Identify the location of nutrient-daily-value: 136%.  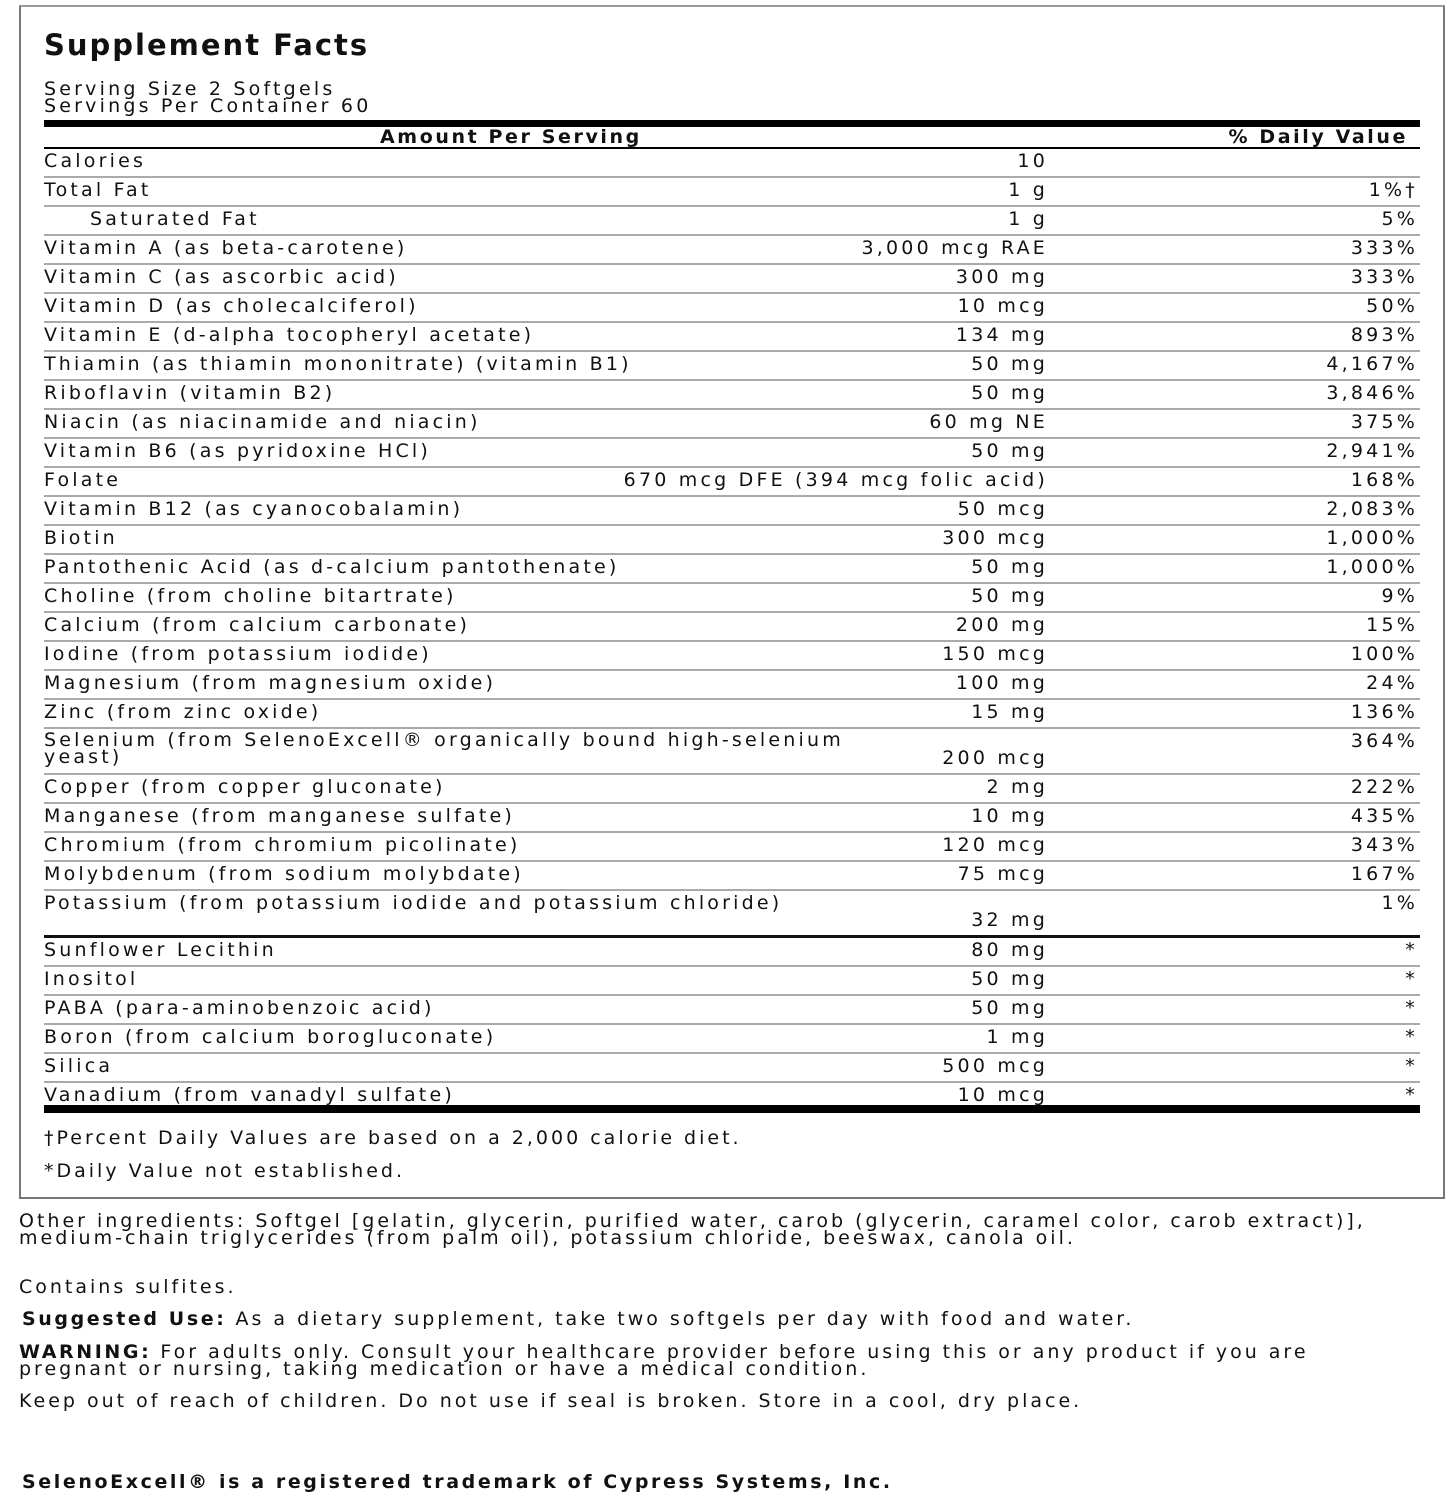
(1384, 712).